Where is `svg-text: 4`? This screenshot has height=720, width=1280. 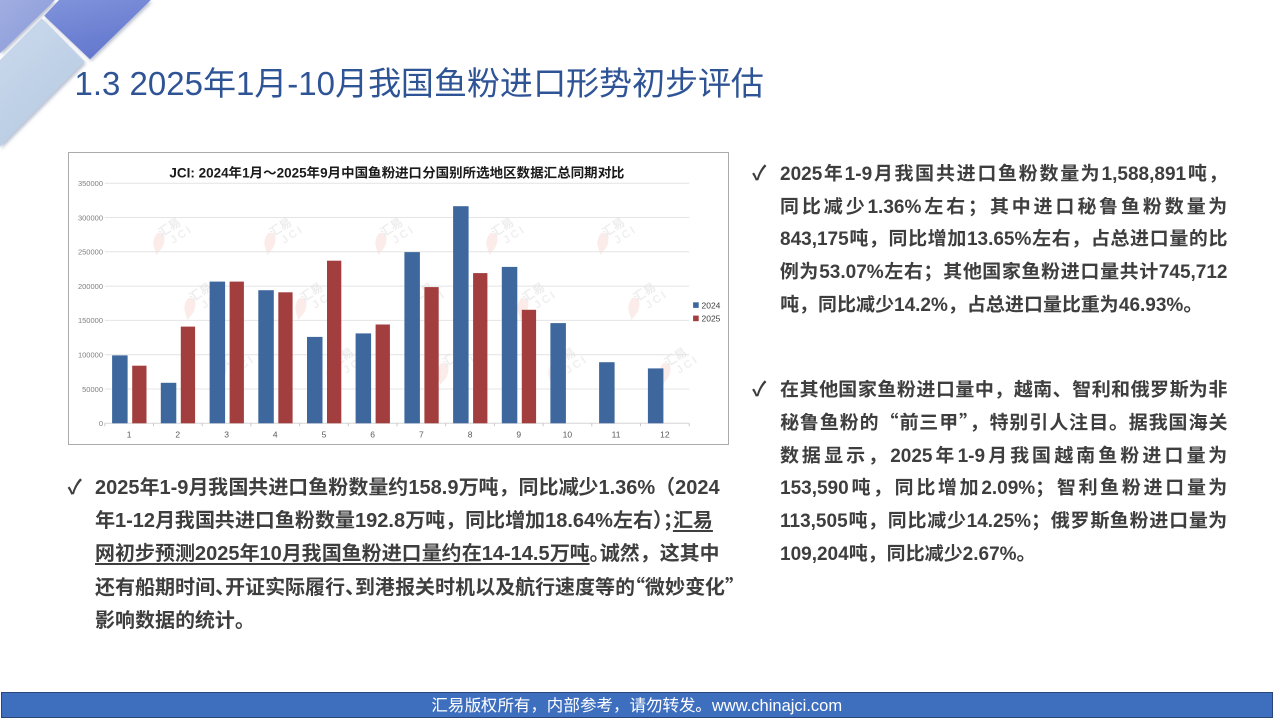
svg-text: 4 is located at coordinates (275, 434).